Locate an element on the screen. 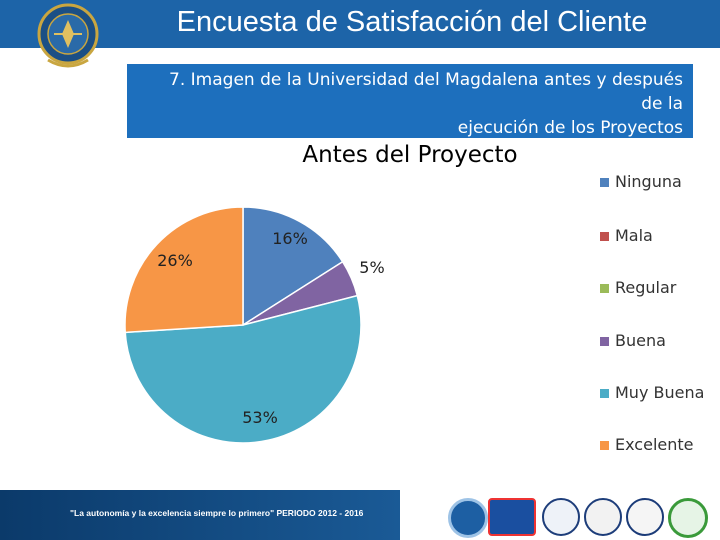 The image size is (720, 540). legend-label: Regular is located at coordinates (646, 287).